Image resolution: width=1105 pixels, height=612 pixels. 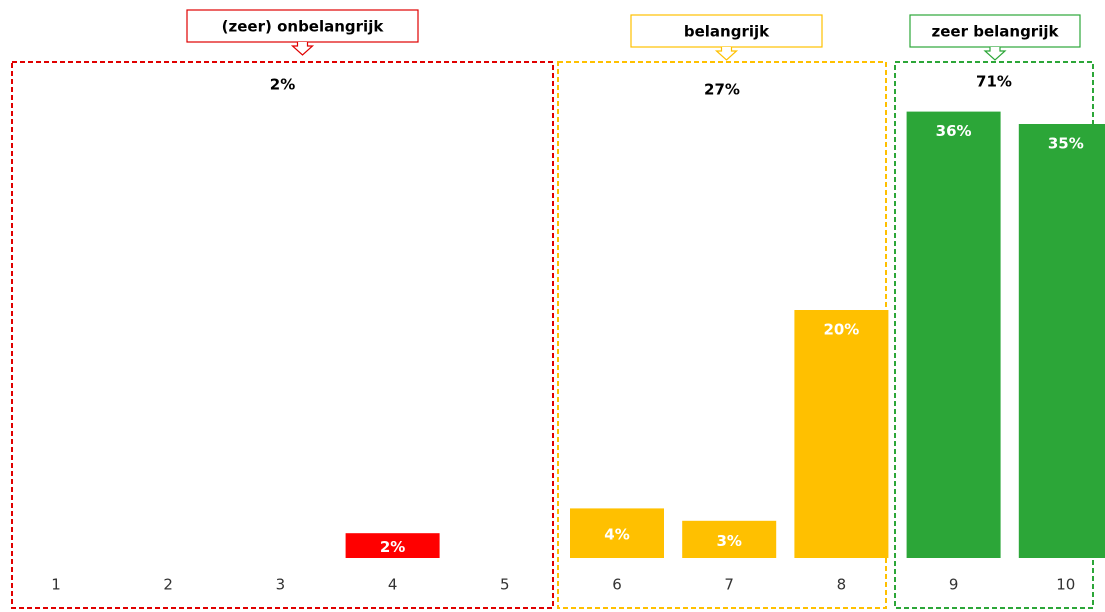 I want to click on x-tick-label: 7, so click(x=729, y=585).